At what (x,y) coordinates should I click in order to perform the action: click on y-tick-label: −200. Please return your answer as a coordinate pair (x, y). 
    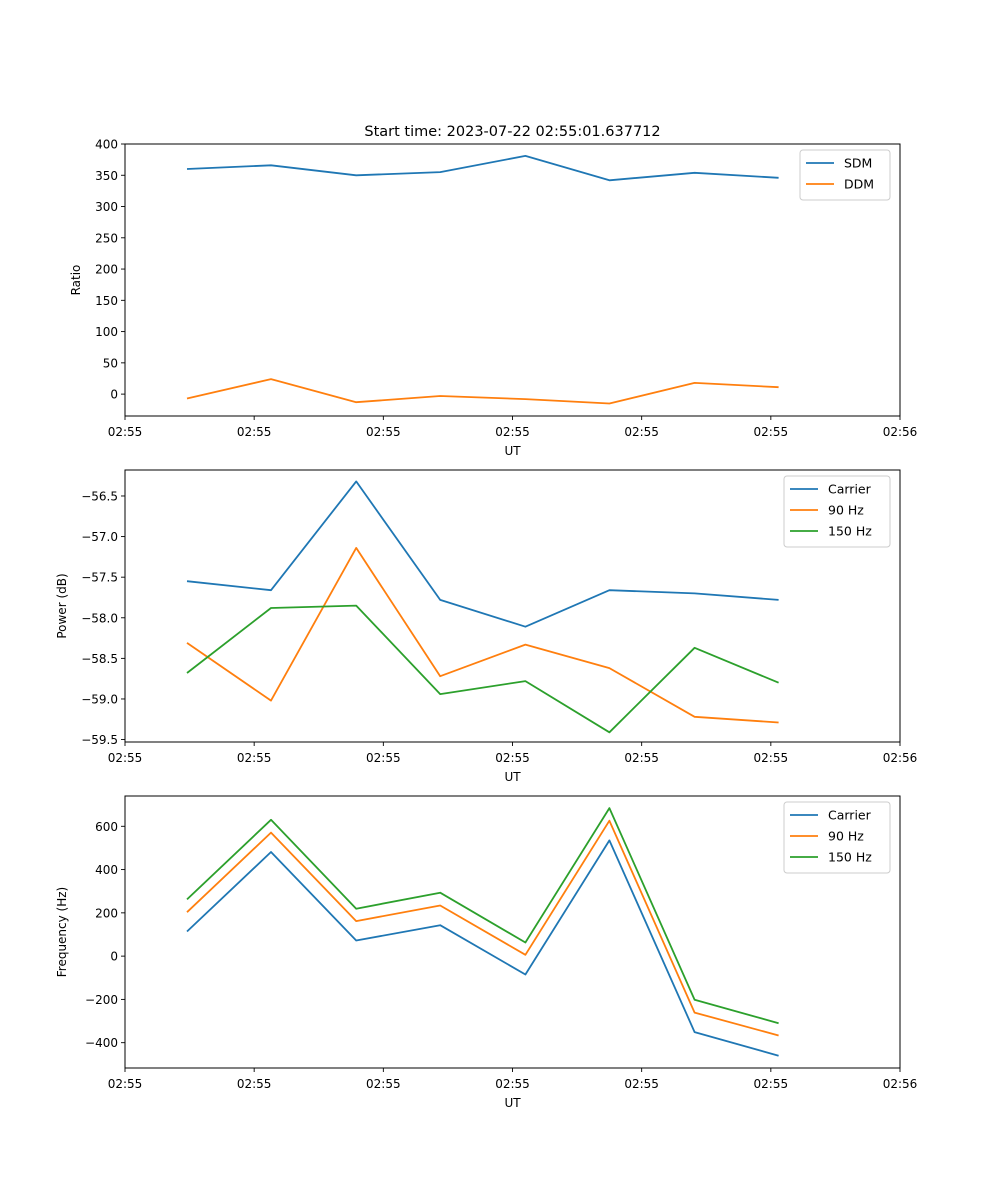
    Looking at the image, I should click on (101, 1000).